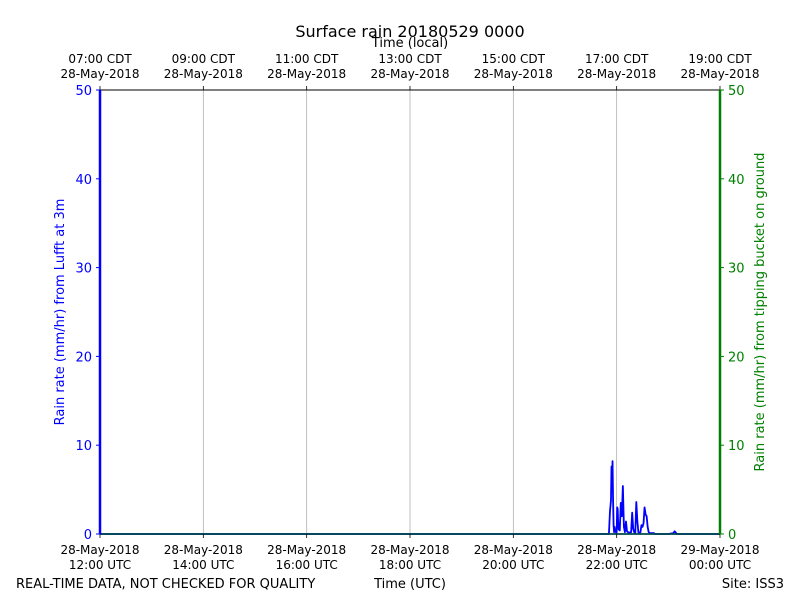 Image resolution: width=800 pixels, height=604 pixels. I want to click on x-tick-label-bottom: 29-May-2018, so click(719, 550).